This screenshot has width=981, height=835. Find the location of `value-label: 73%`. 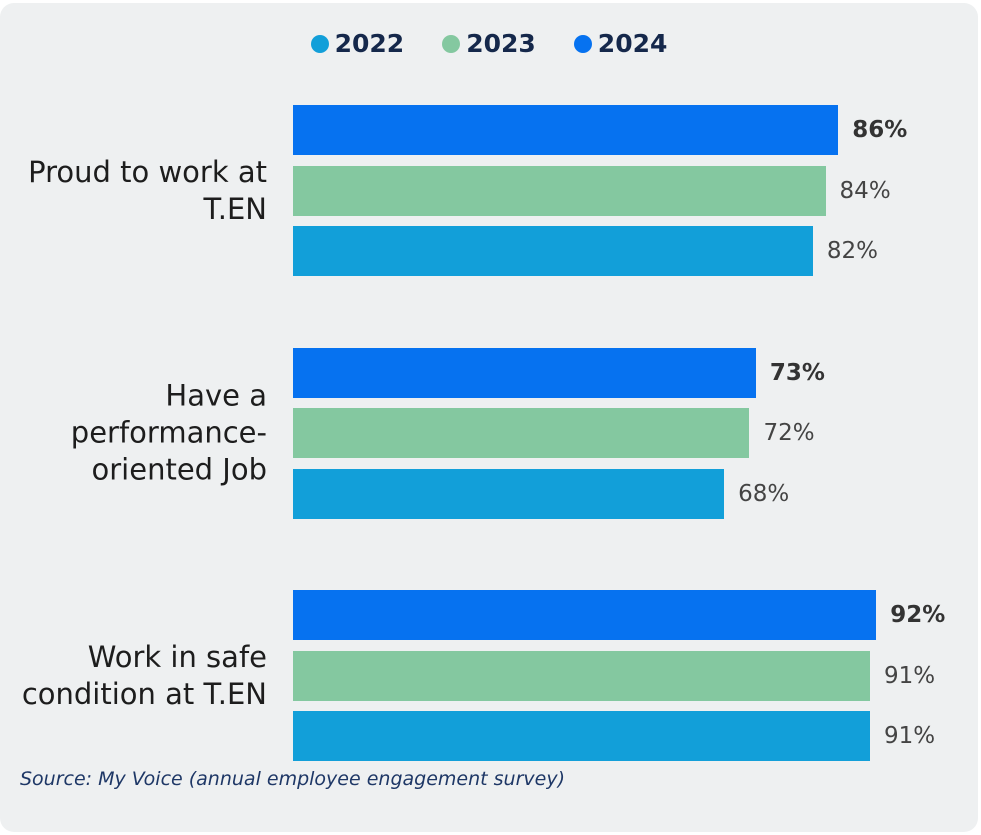

value-label: 73% is located at coordinates (797, 372).